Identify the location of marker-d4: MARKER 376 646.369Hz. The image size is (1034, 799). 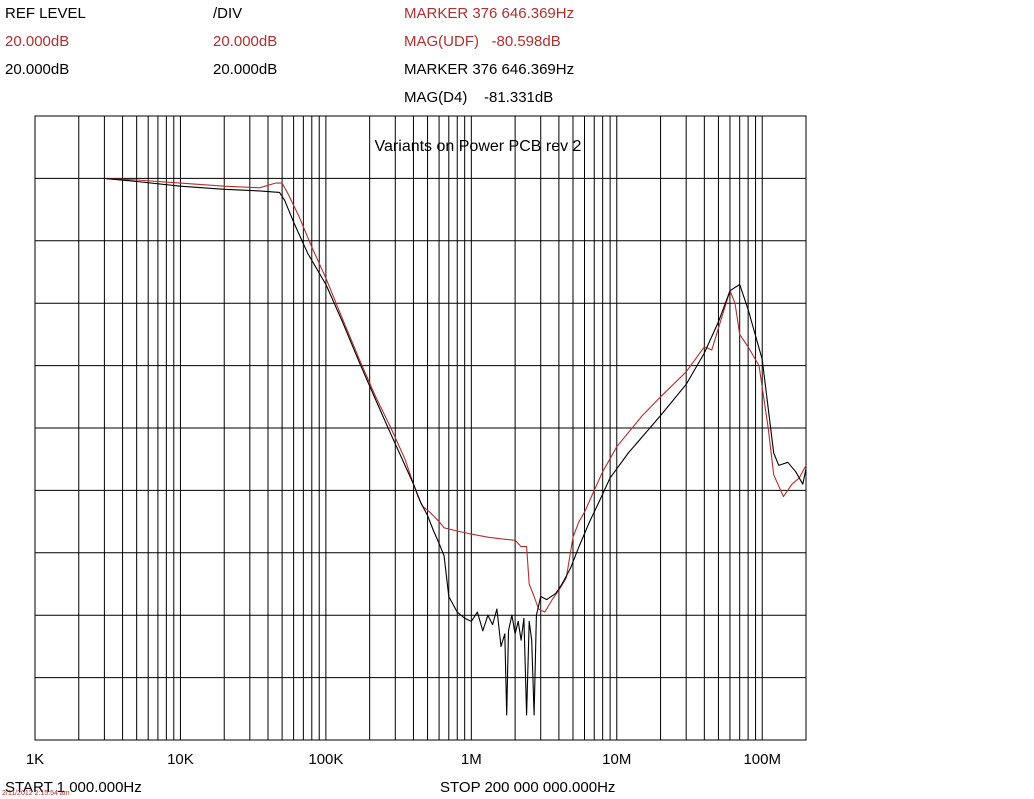
(489, 69).